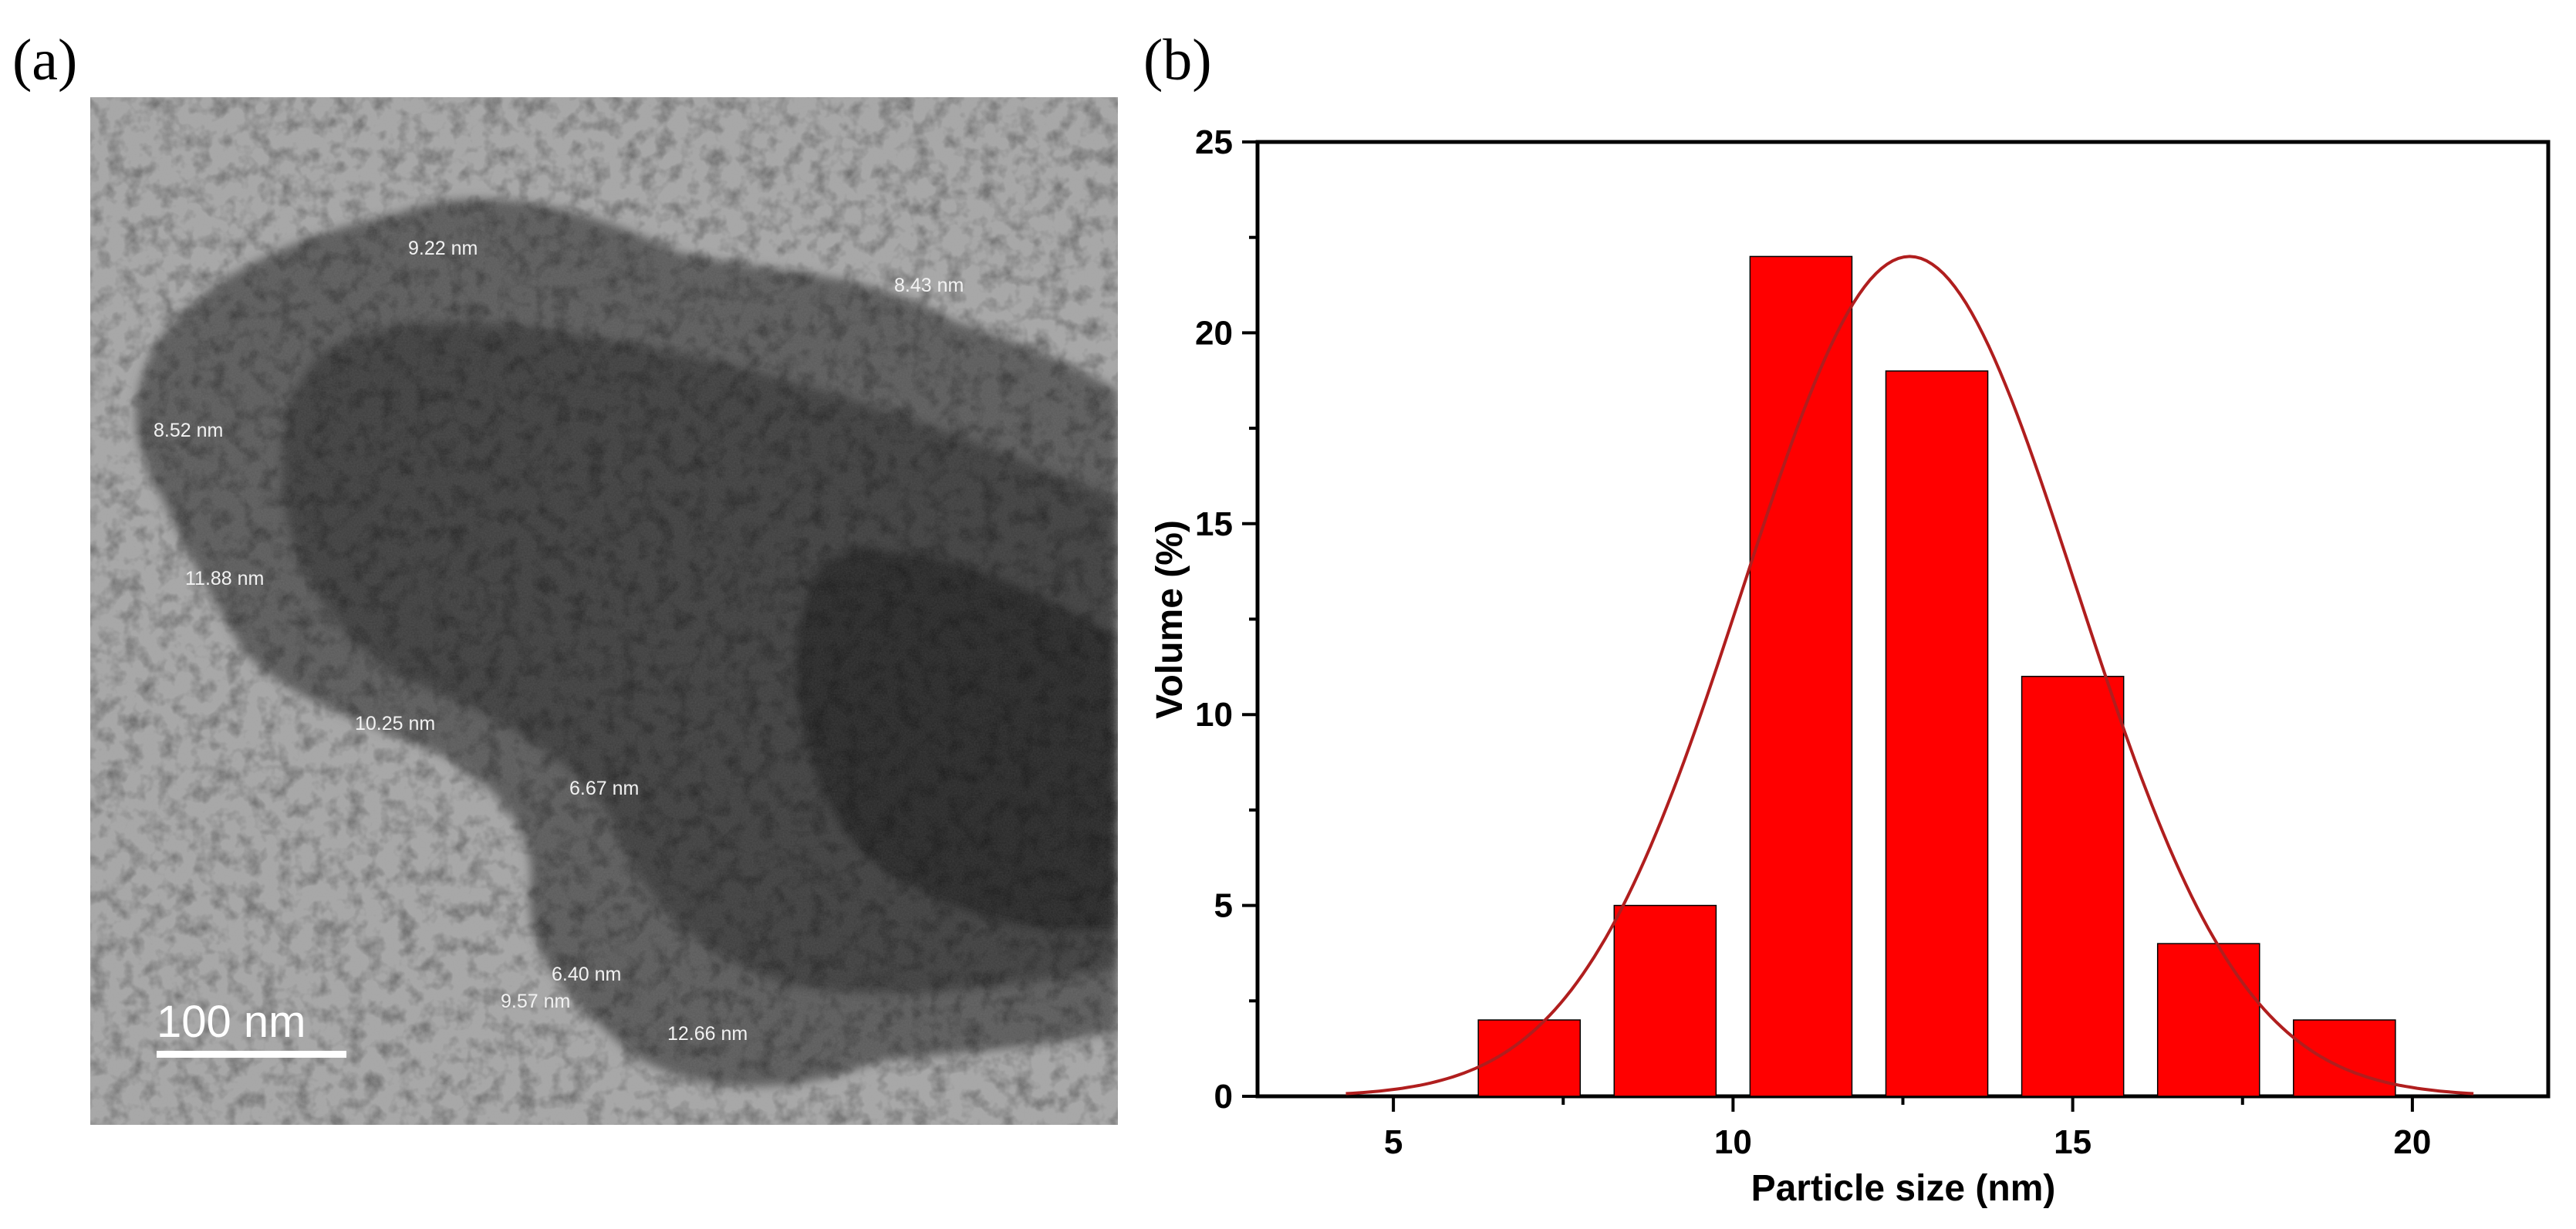 The image size is (2576, 1229). What do you see at coordinates (1733, 1142) in the screenshot?
I see `x-tick-label: 10` at bounding box center [1733, 1142].